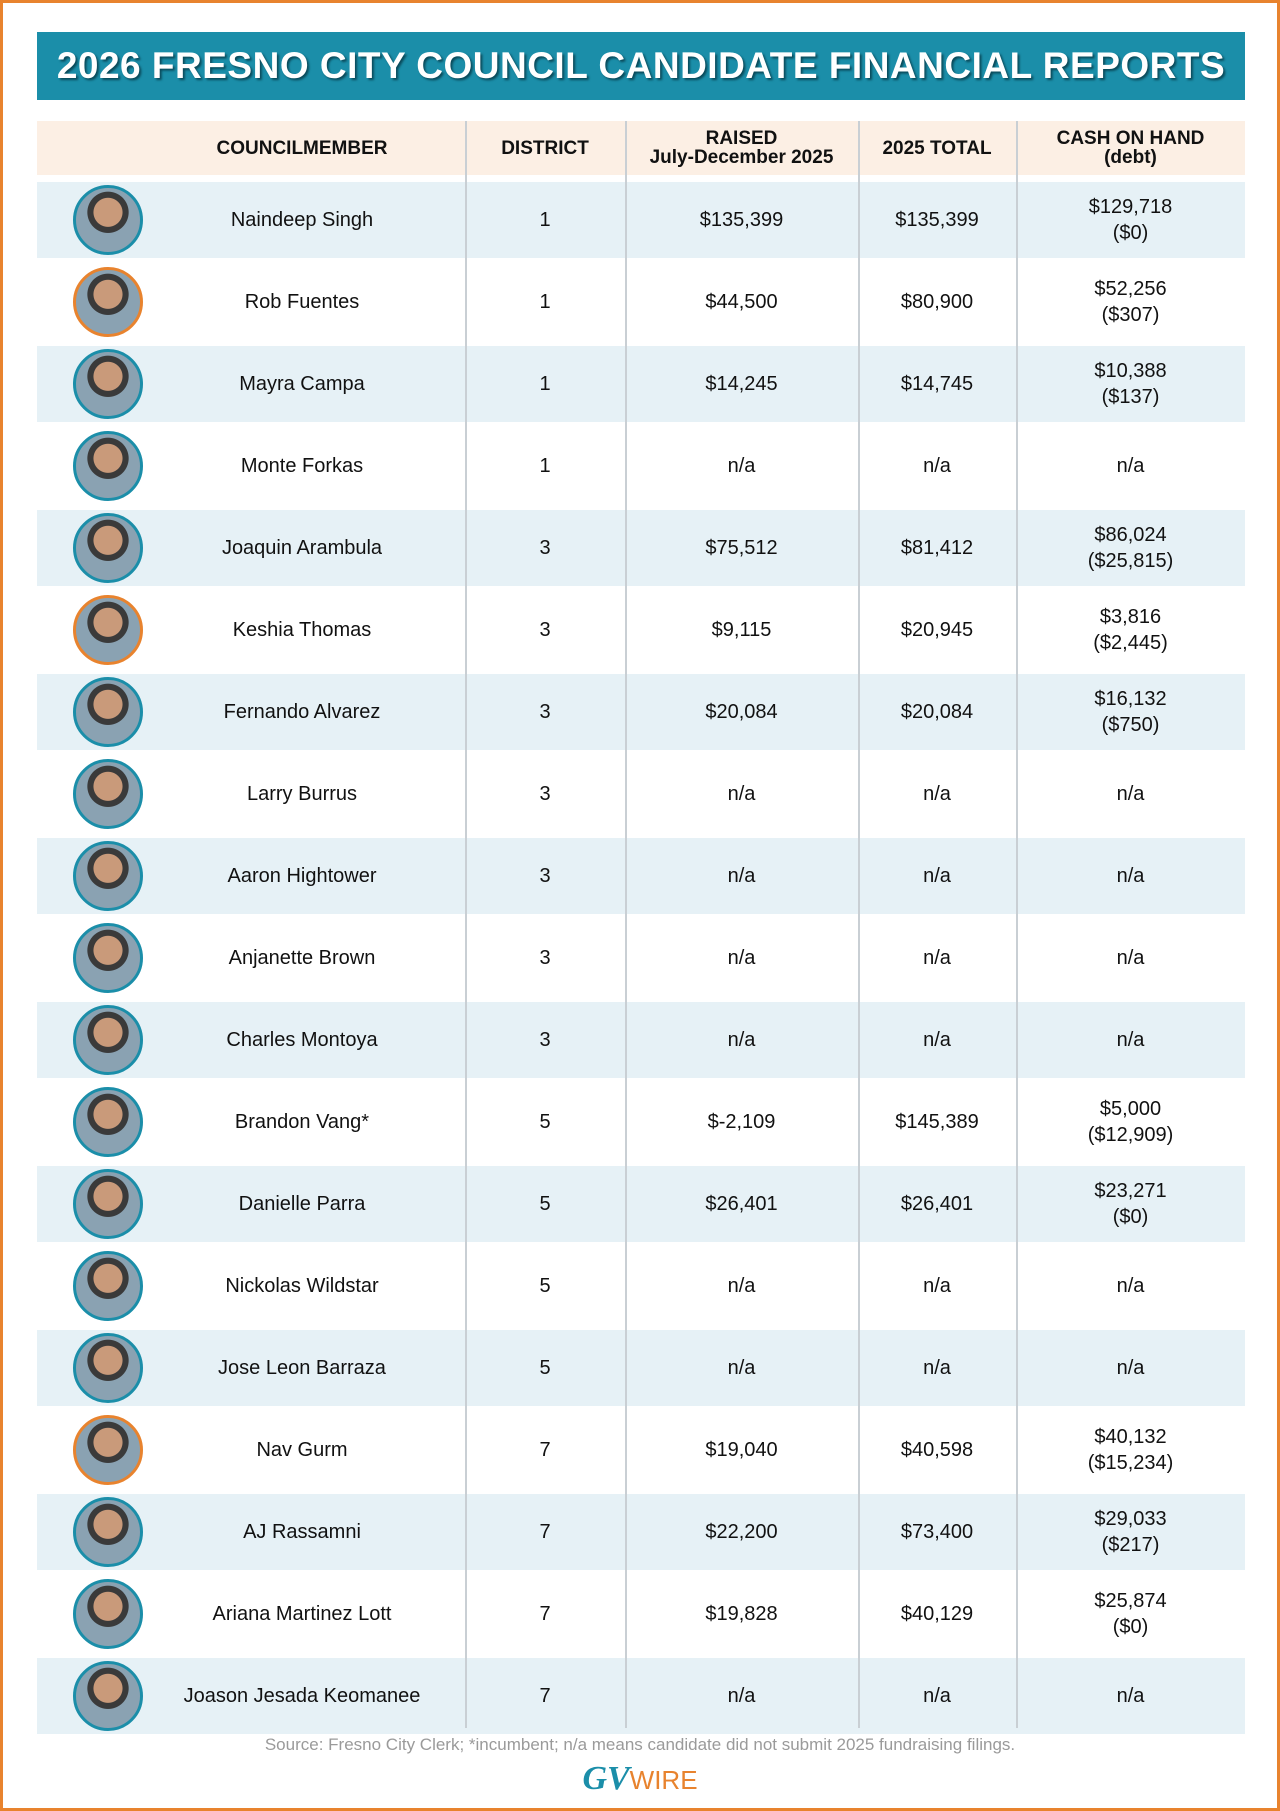 Image resolution: width=1280 pixels, height=1811 pixels. Describe the element at coordinates (641, 1450) in the screenshot. I see `table-row: Nav Gurm 7 $19,040 $40,598 $40,132 ($15,234)` at that location.